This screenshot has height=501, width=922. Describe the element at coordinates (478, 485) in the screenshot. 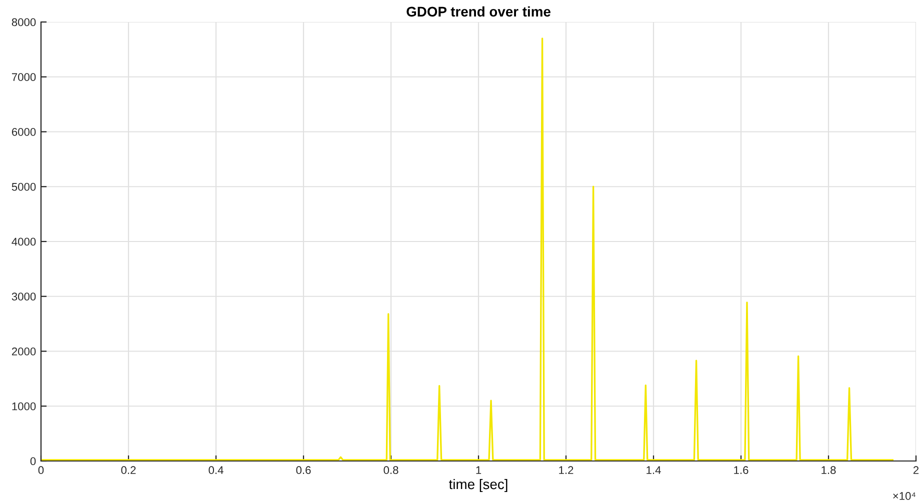

I see `x-axis-title: time [sec]` at that location.